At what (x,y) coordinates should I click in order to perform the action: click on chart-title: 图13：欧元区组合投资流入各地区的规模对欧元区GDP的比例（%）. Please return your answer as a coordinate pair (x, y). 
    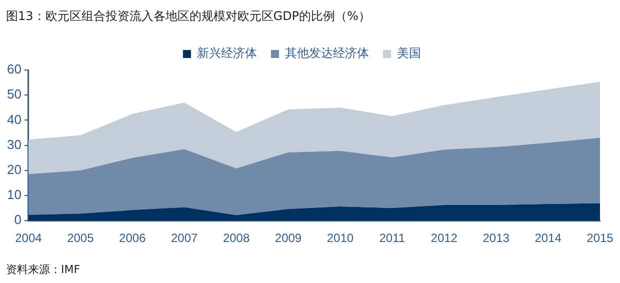
    Looking at the image, I should click on (188, 16).